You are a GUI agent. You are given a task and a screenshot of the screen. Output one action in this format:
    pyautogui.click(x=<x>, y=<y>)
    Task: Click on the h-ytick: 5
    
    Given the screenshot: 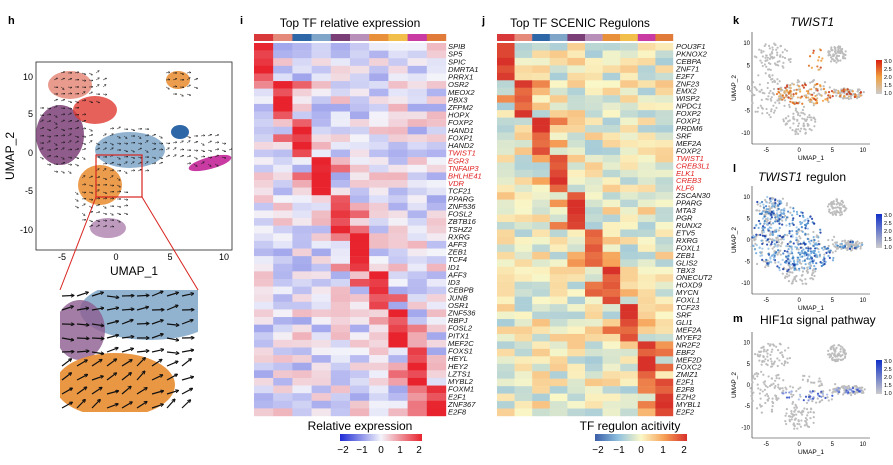 What is the action you would take?
    pyautogui.click(x=30, y=114)
    